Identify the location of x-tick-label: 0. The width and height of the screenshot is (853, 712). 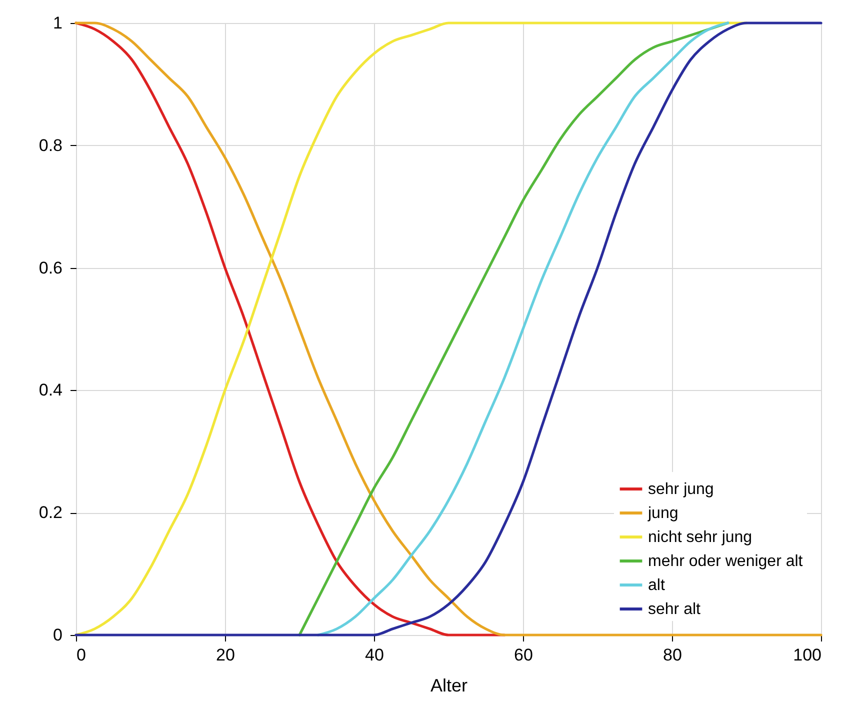
(81, 655).